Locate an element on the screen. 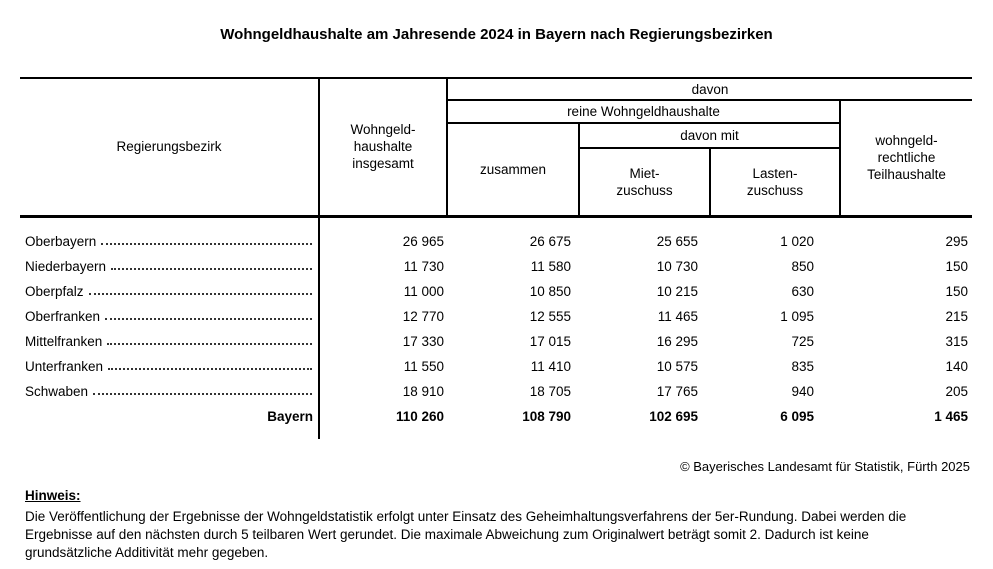 The width and height of the screenshot is (993, 569). cell-mietzuschuss: 25 655 is located at coordinates (677, 241).